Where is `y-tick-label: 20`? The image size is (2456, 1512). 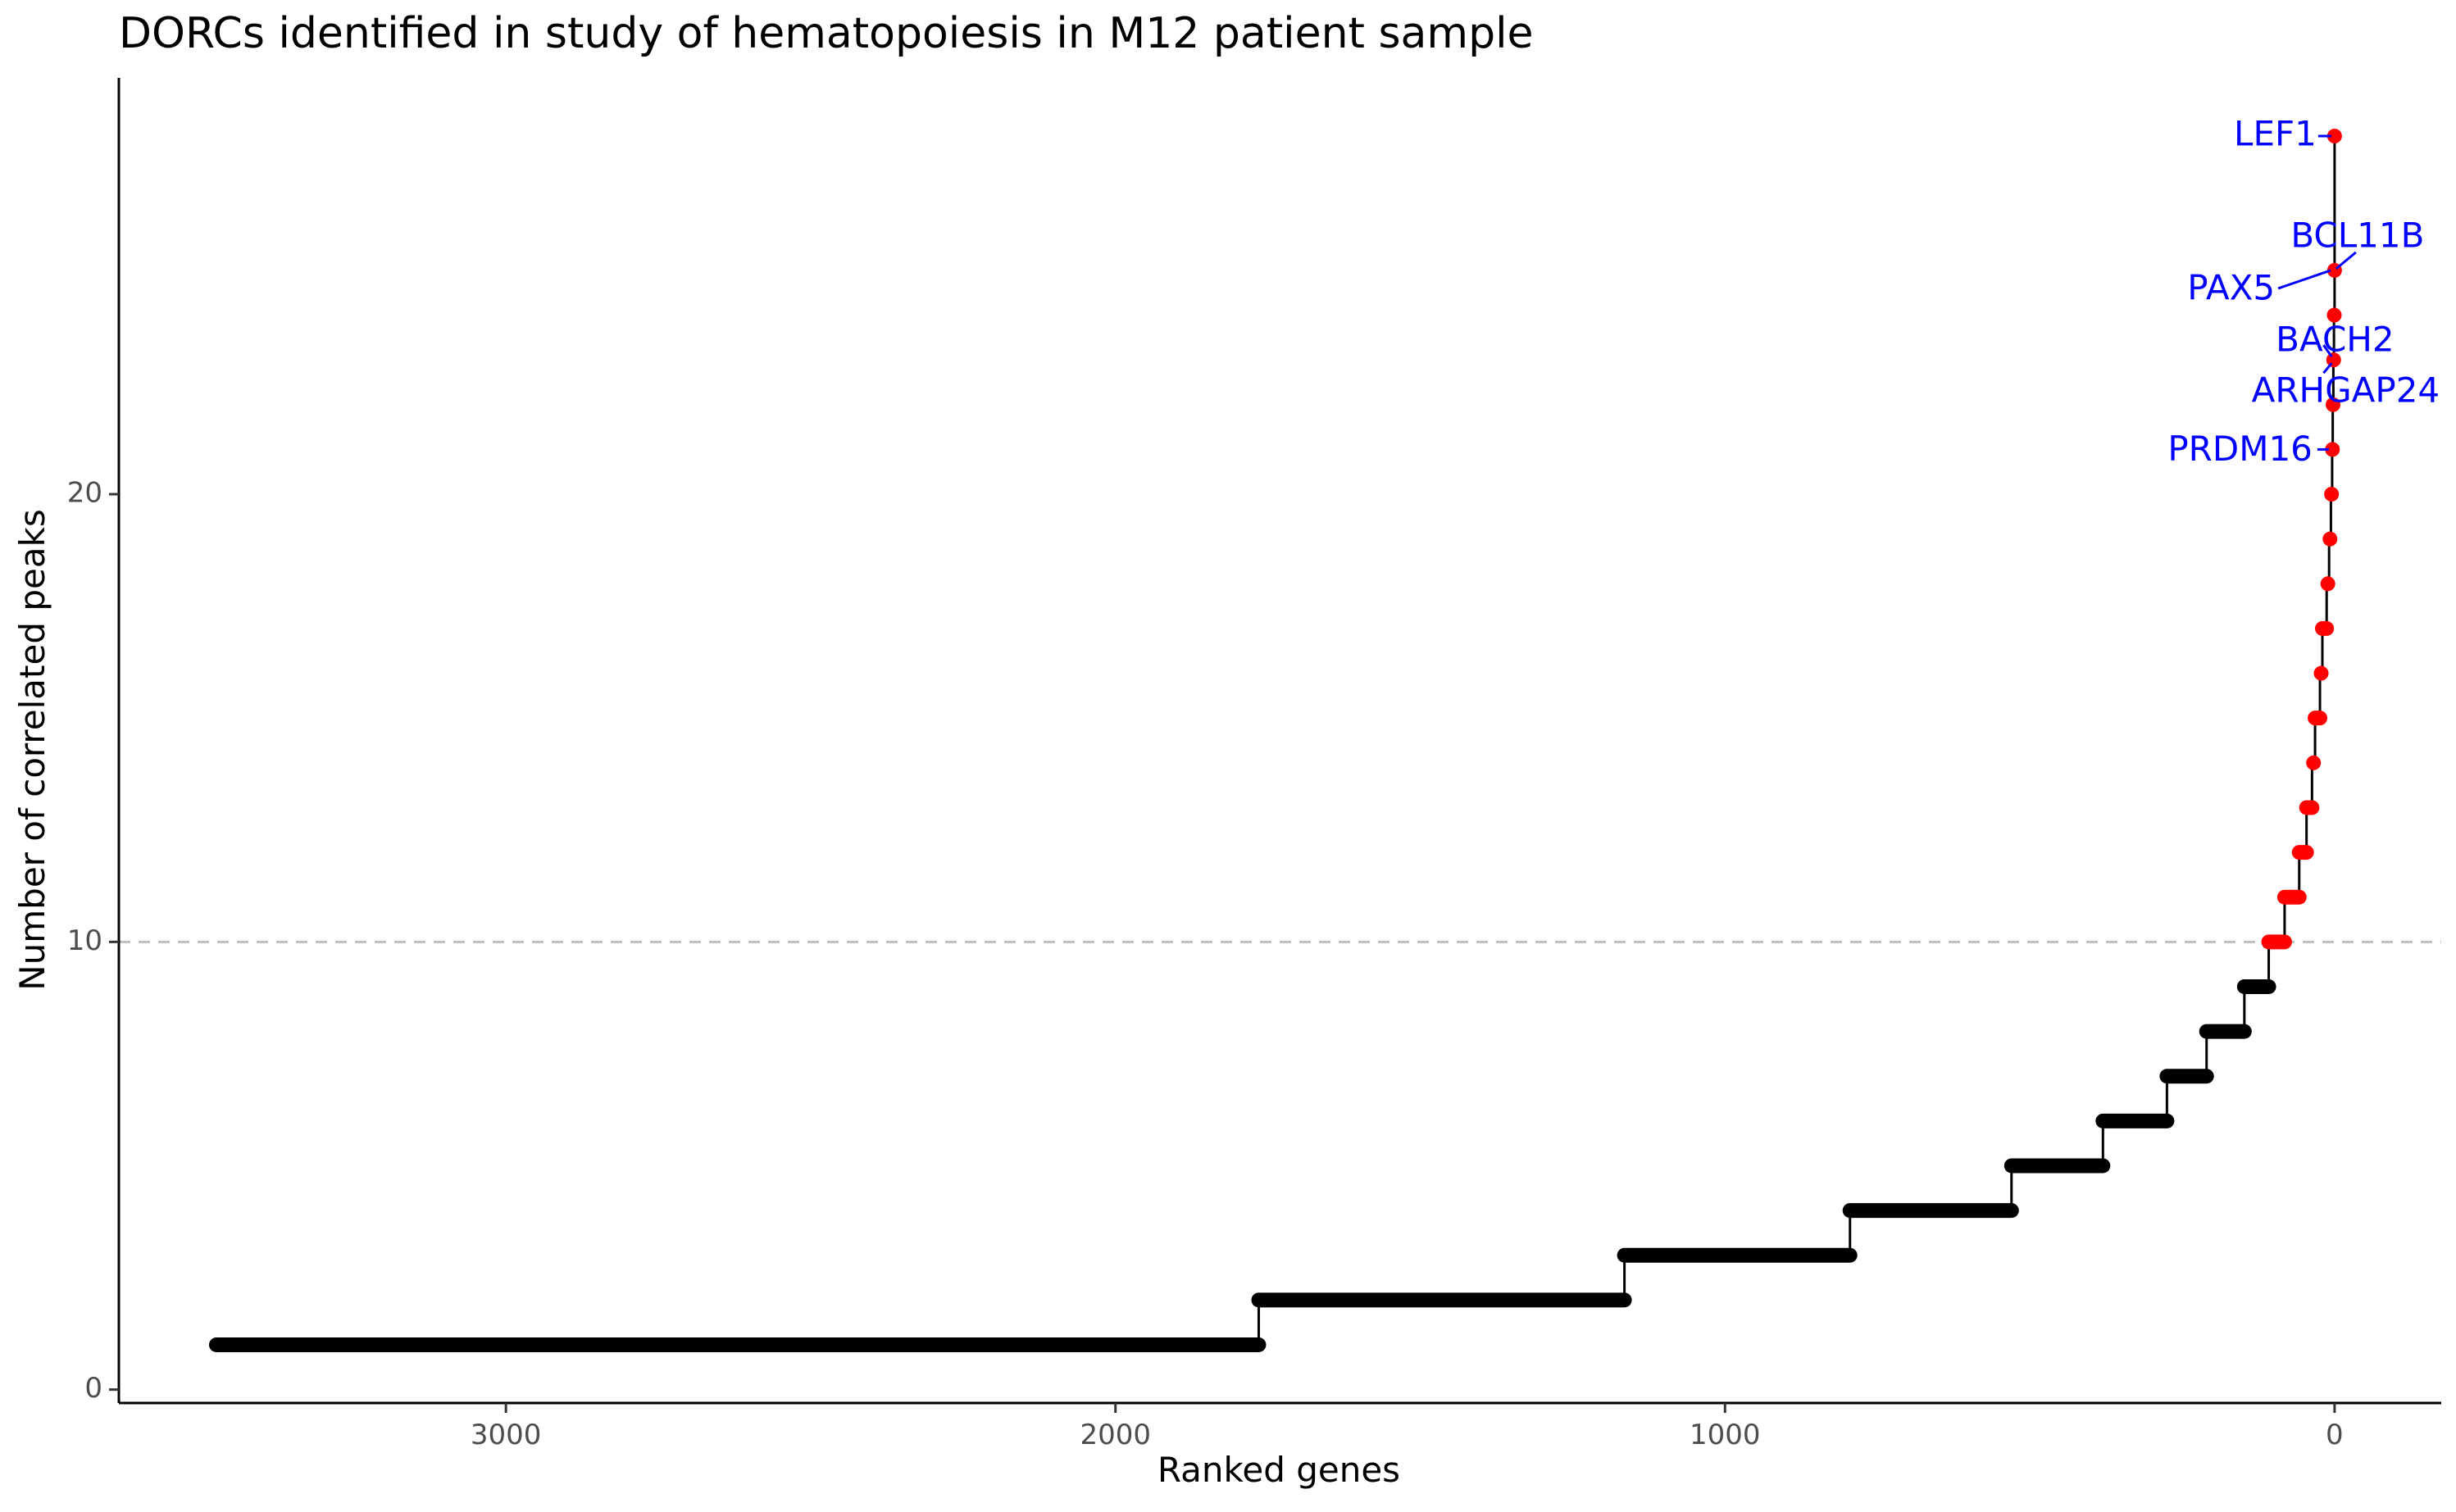 y-tick-label: 20 is located at coordinates (84, 493).